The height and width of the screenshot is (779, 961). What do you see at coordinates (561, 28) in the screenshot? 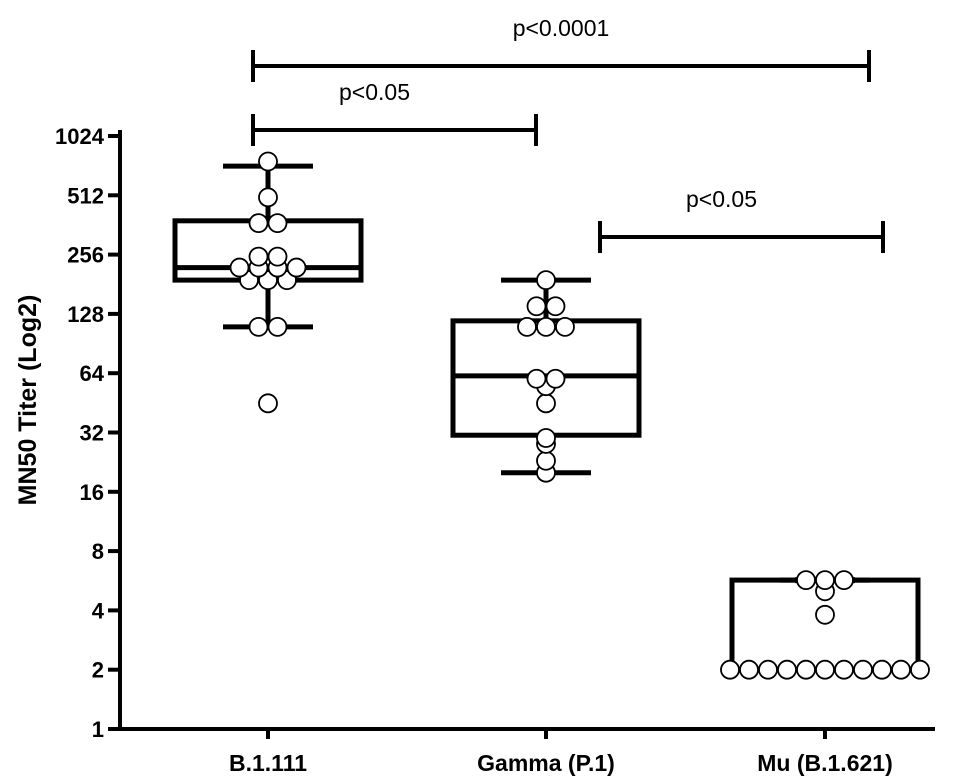
I see `comparison-label: p<0.0001` at bounding box center [561, 28].